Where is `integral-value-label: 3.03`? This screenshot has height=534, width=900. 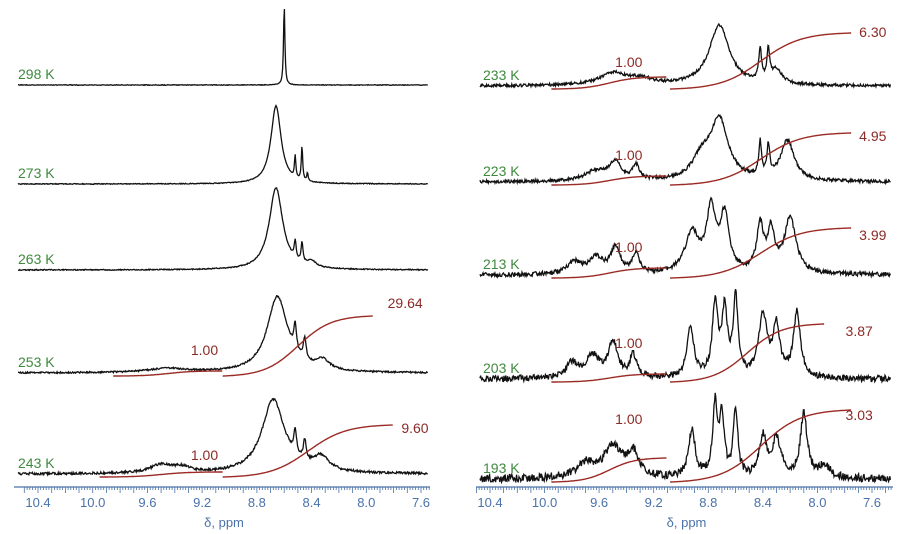
integral-value-label: 3.03 is located at coordinates (859, 415).